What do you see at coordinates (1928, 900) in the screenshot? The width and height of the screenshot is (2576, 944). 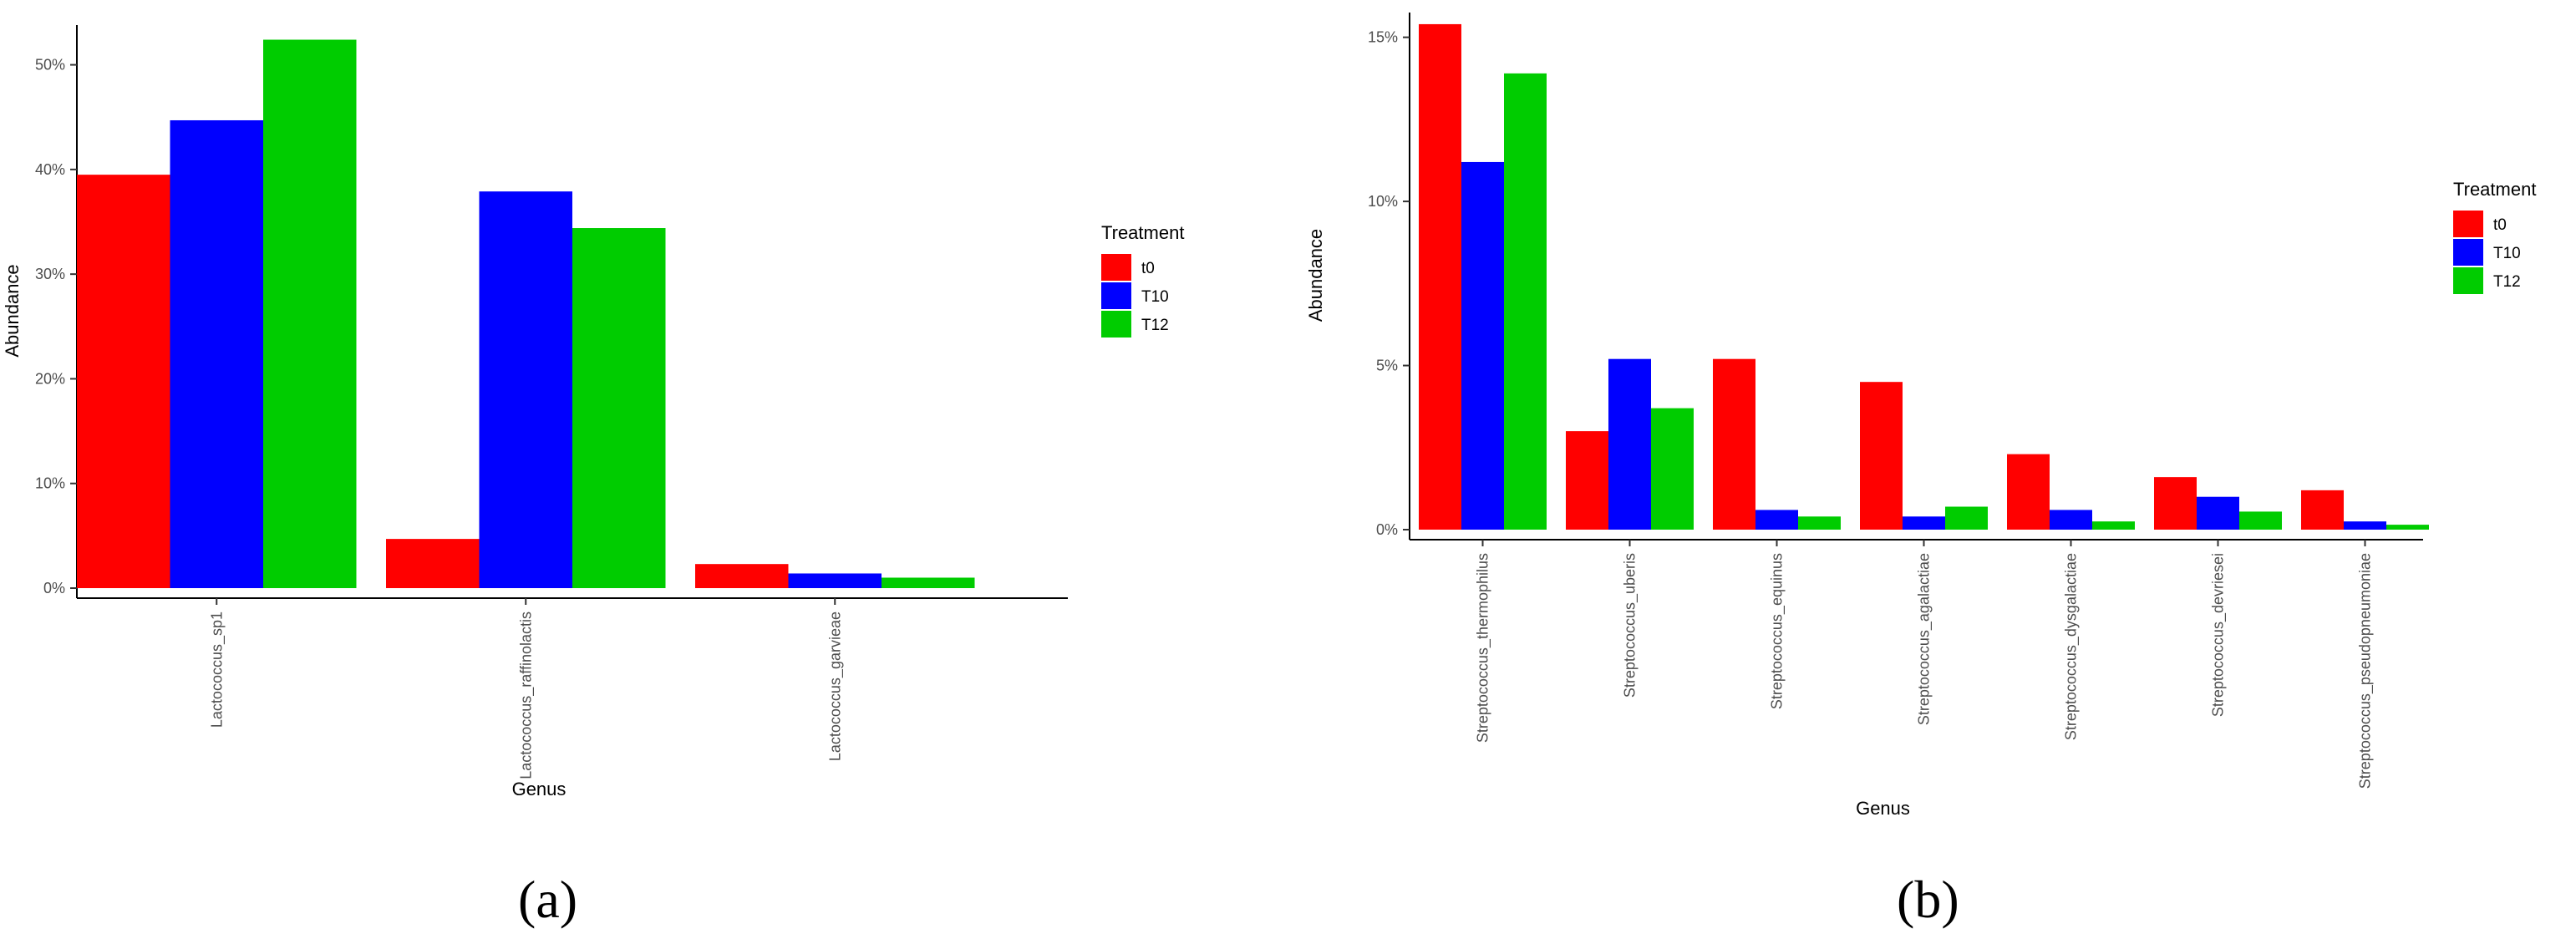 I see `panel-label-b: (b)` at bounding box center [1928, 900].